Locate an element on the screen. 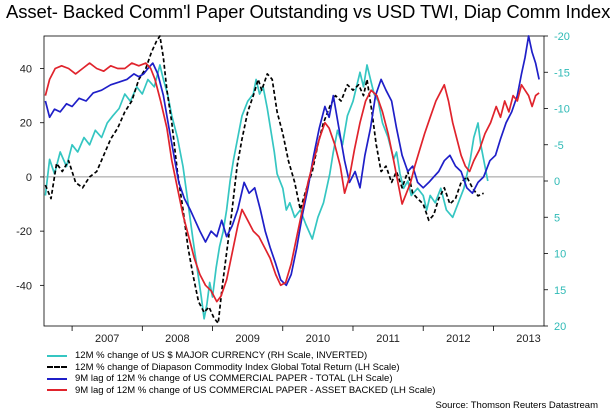 The width and height of the screenshot is (610, 413). x-tick-label: 2011 is located at coordinates (388, 339).